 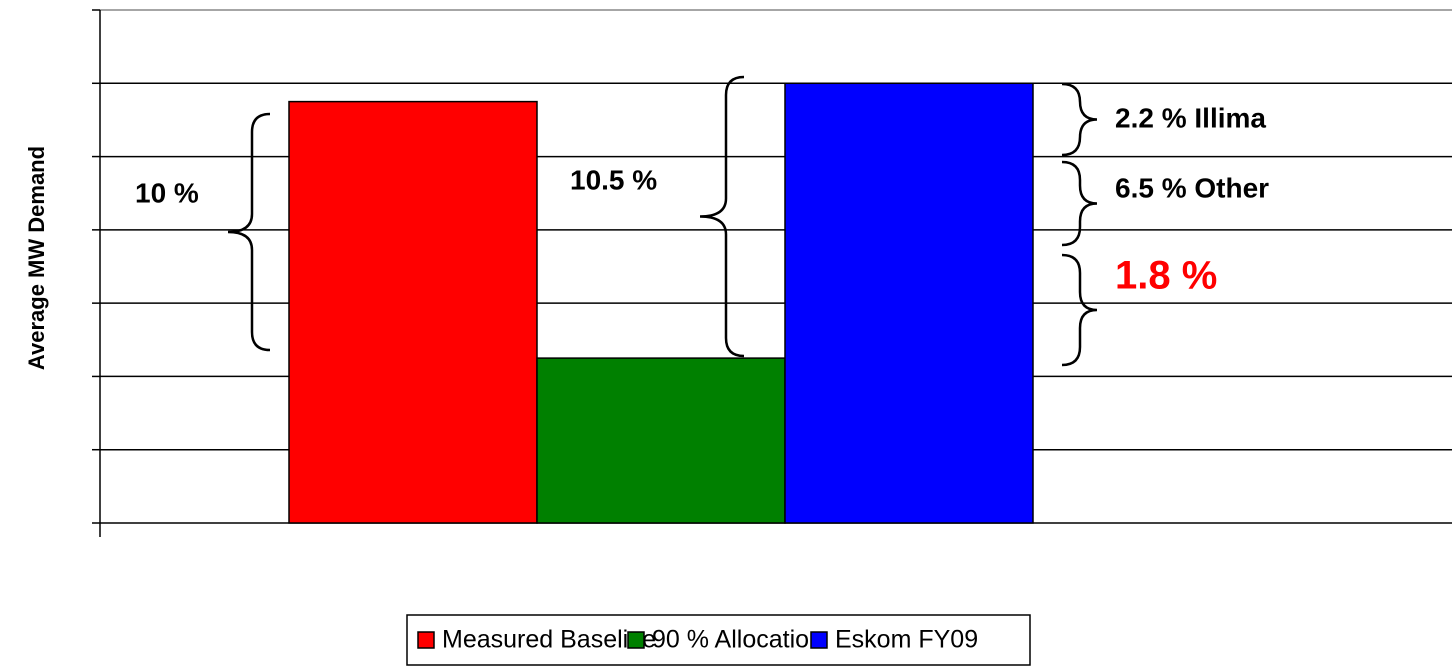 What do you see at coordinates (549, 640) in the screenshot?
I see `legend-label: Measured Baseline` at bounding box center [549, 640].